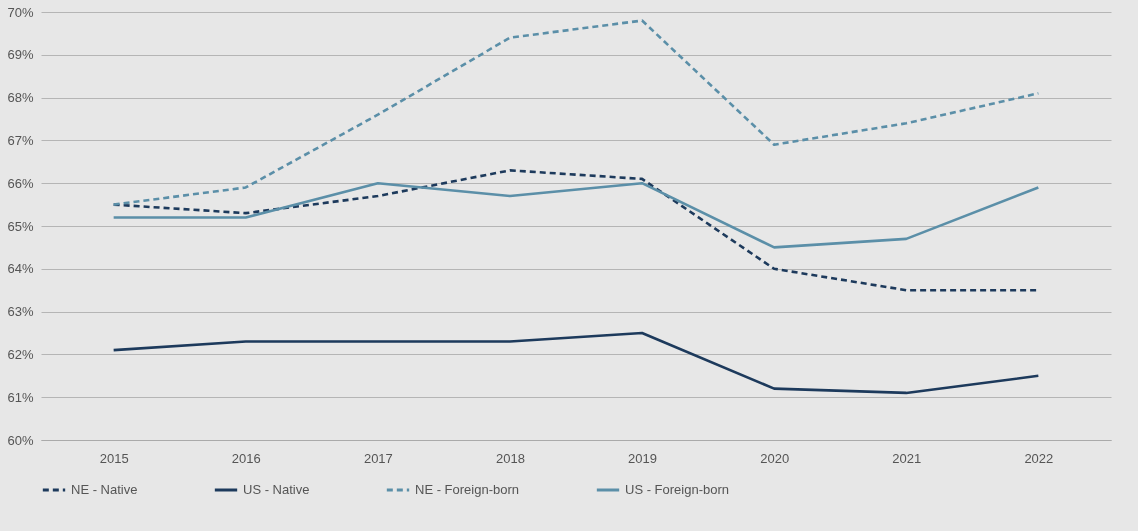 Image resolution: width=1138 pixels, height=531 pixels. I want to click on y-tick-label: 64%, so click(20, 269).